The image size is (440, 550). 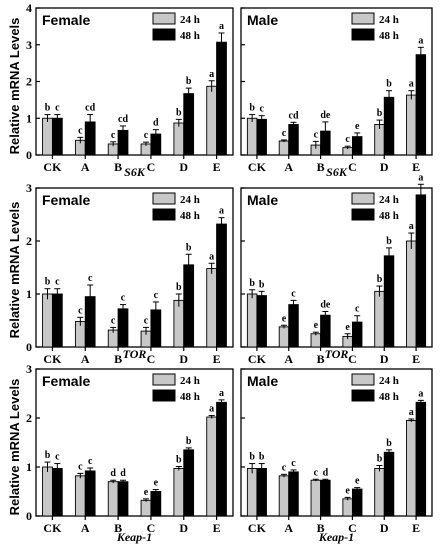 What do you see at coordinates (29, 294) in the screenshot?
I see `y-tick-label: 1` at bounding box center [29, 294].